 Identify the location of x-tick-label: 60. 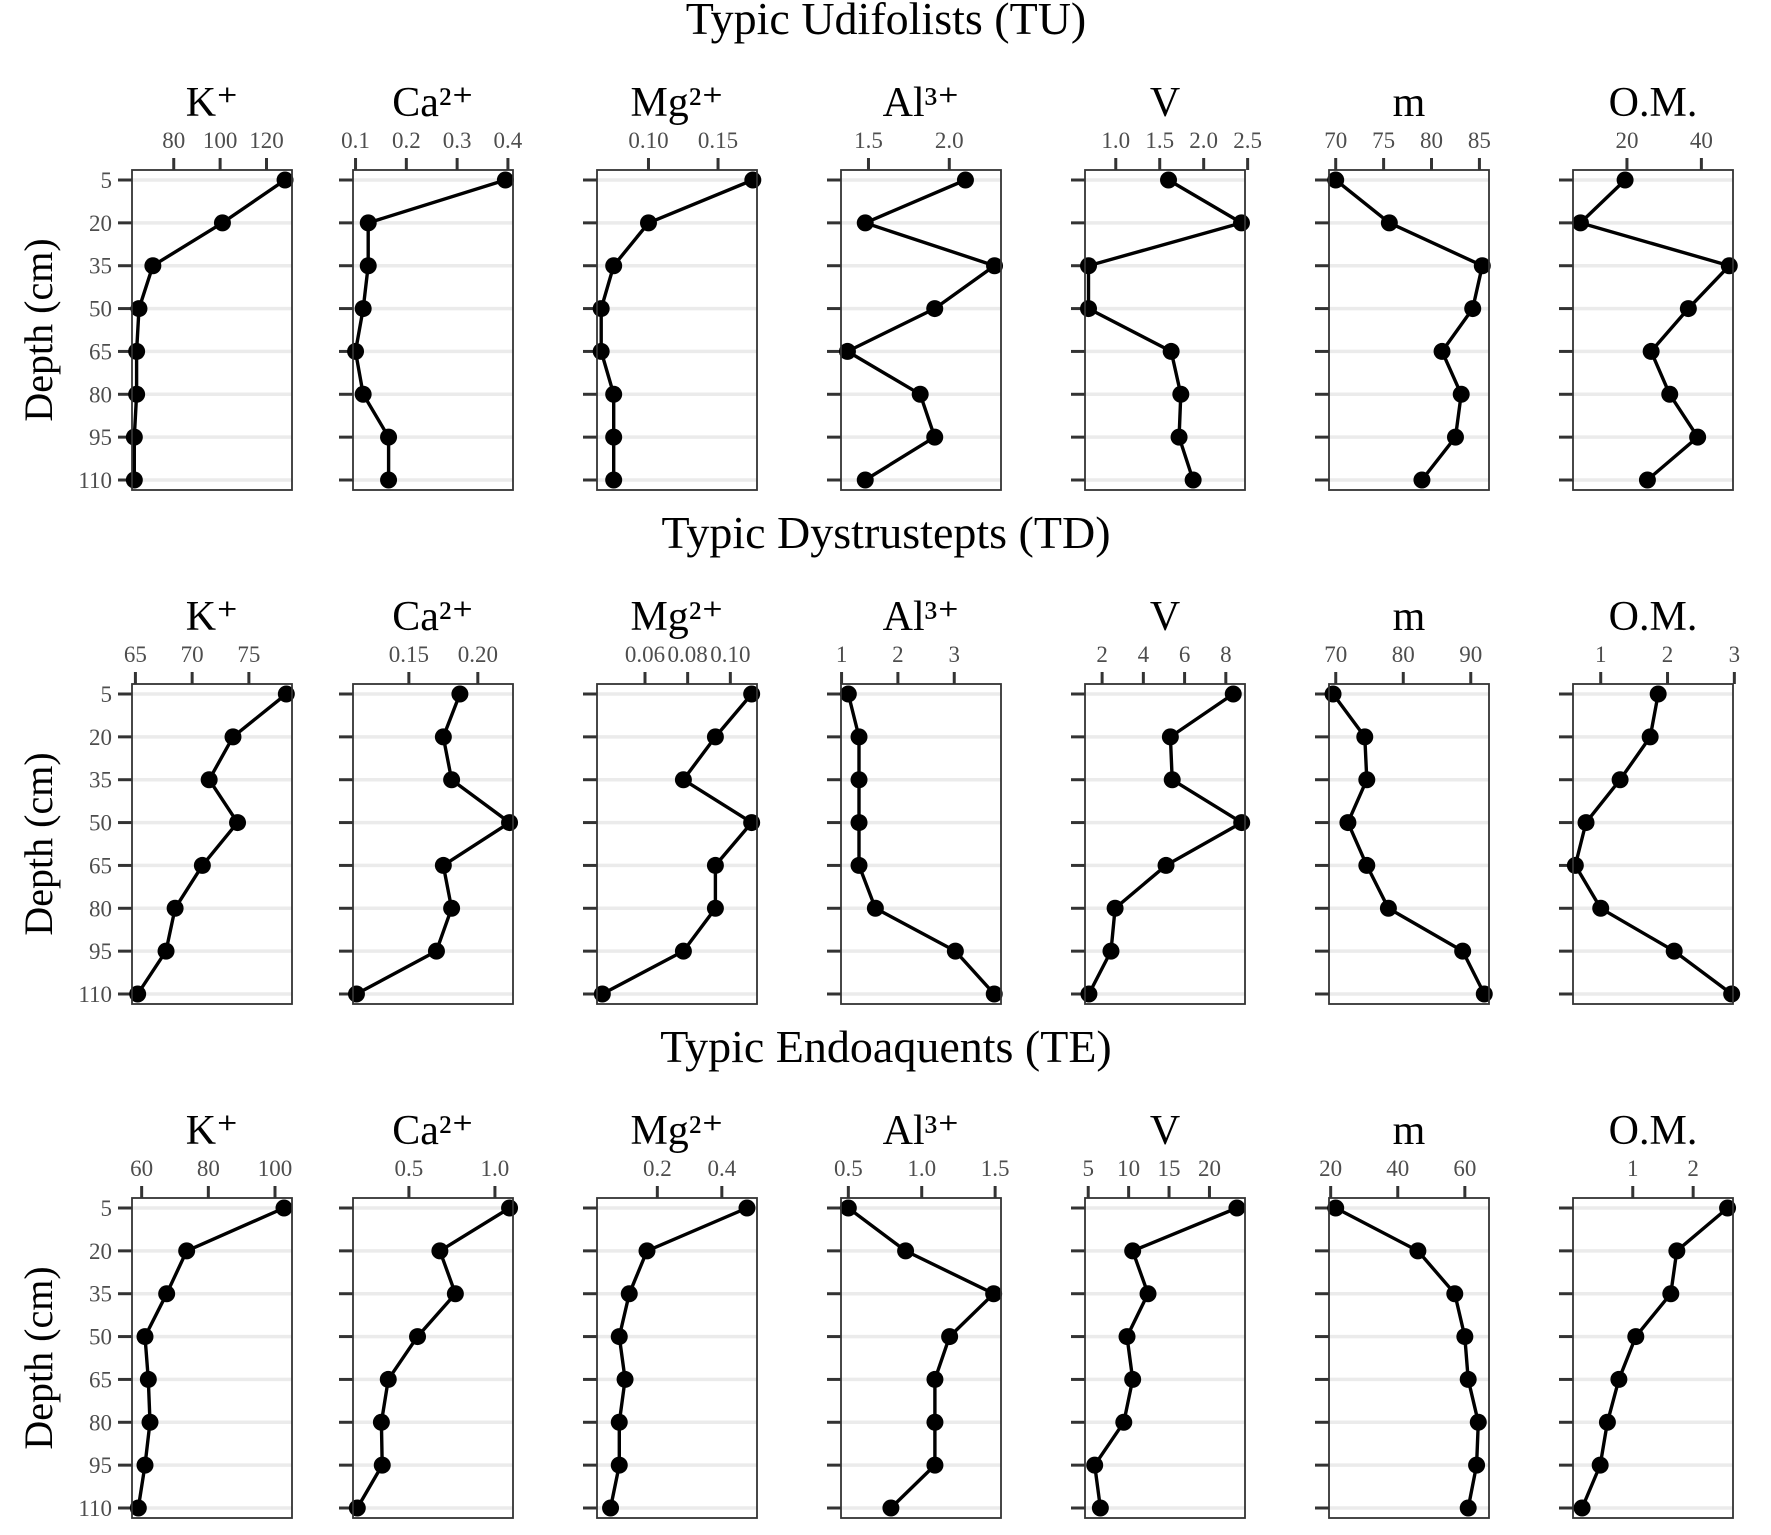
(1464, 1168).